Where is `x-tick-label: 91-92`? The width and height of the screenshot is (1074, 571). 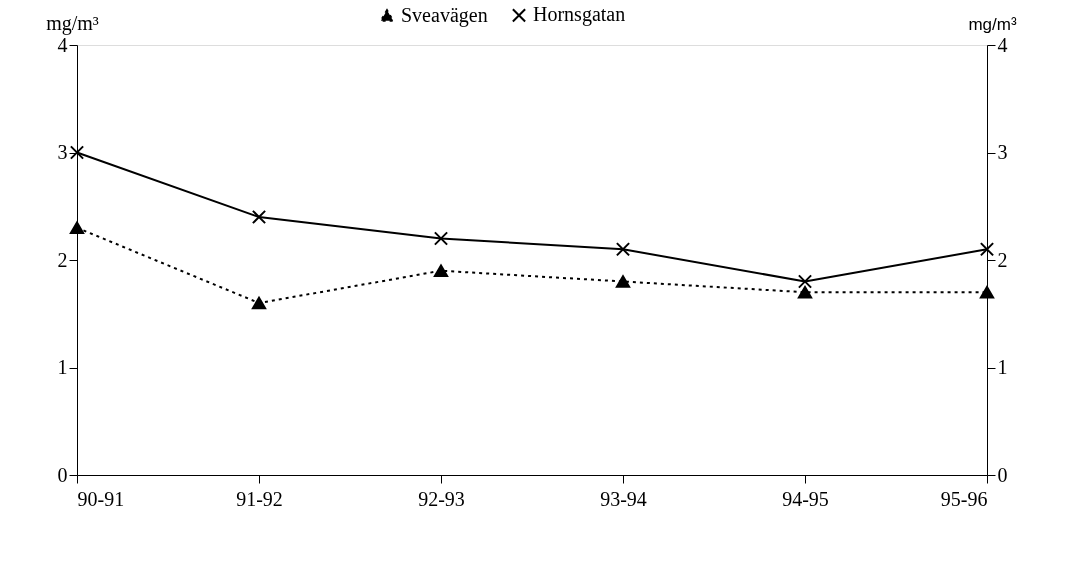 x-tick-label: 91-92 is located at coordinates (259, 498).